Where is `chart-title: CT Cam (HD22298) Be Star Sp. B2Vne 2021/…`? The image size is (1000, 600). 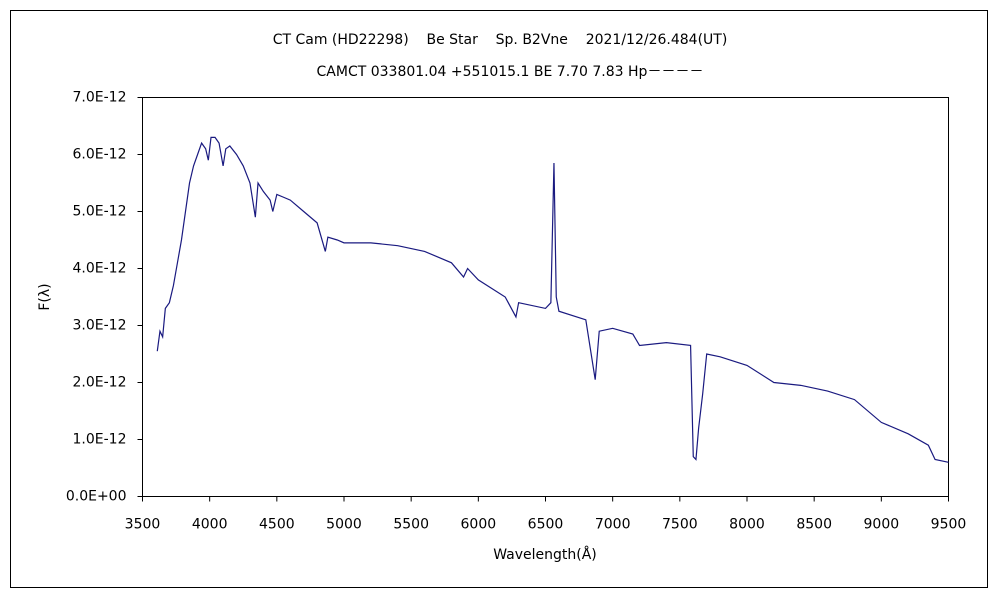
chart-title: CT Cam (HD22298) Be Star Sp. B2Vne 2021/… is located at coordinates (500, 40).